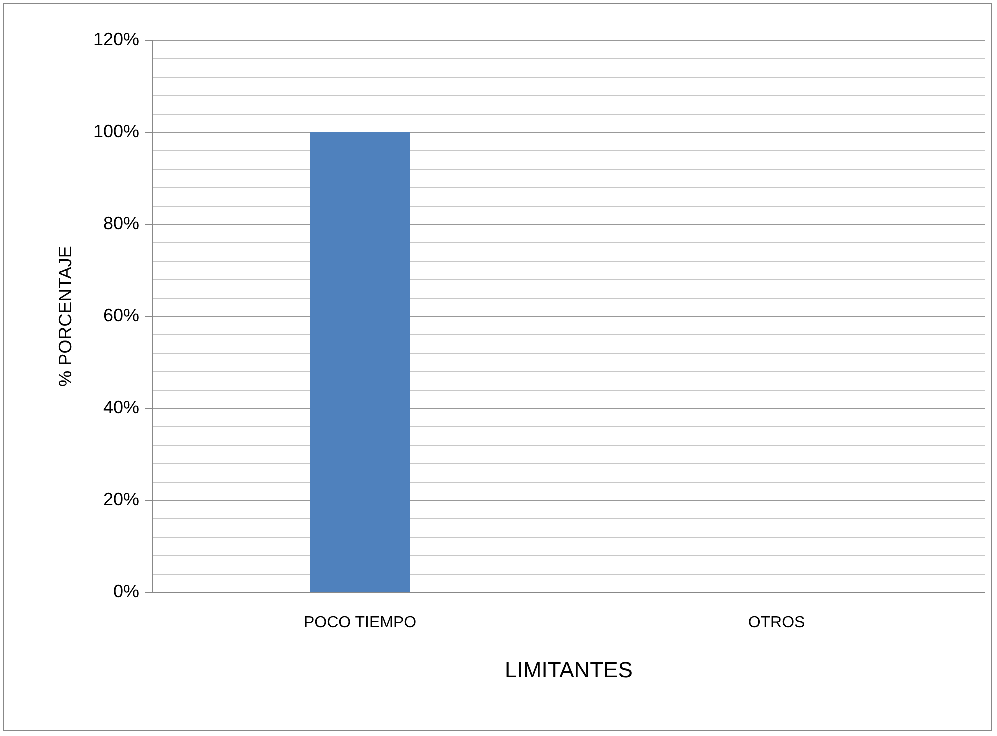 This screenshot has height=736, width=997. I want to click on x-tick-label: OTROS, so click(777, 623).